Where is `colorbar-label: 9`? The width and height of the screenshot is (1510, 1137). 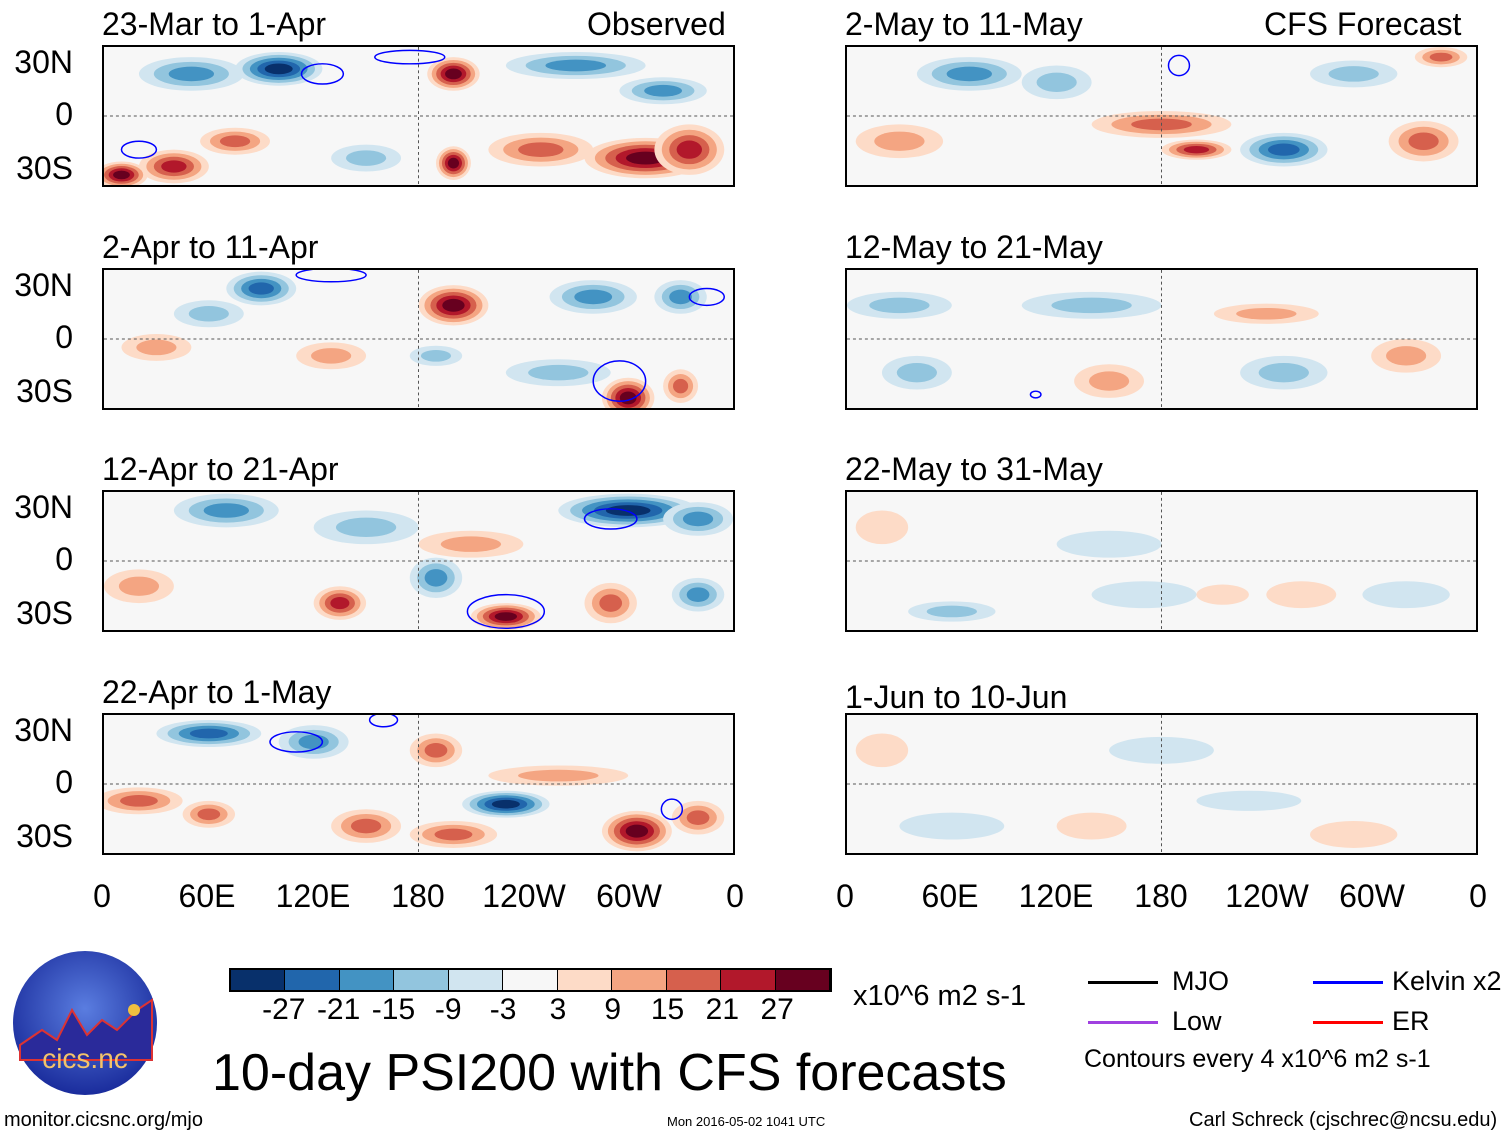
colorbar-label: 9 is located at coordinates (613, 1009).